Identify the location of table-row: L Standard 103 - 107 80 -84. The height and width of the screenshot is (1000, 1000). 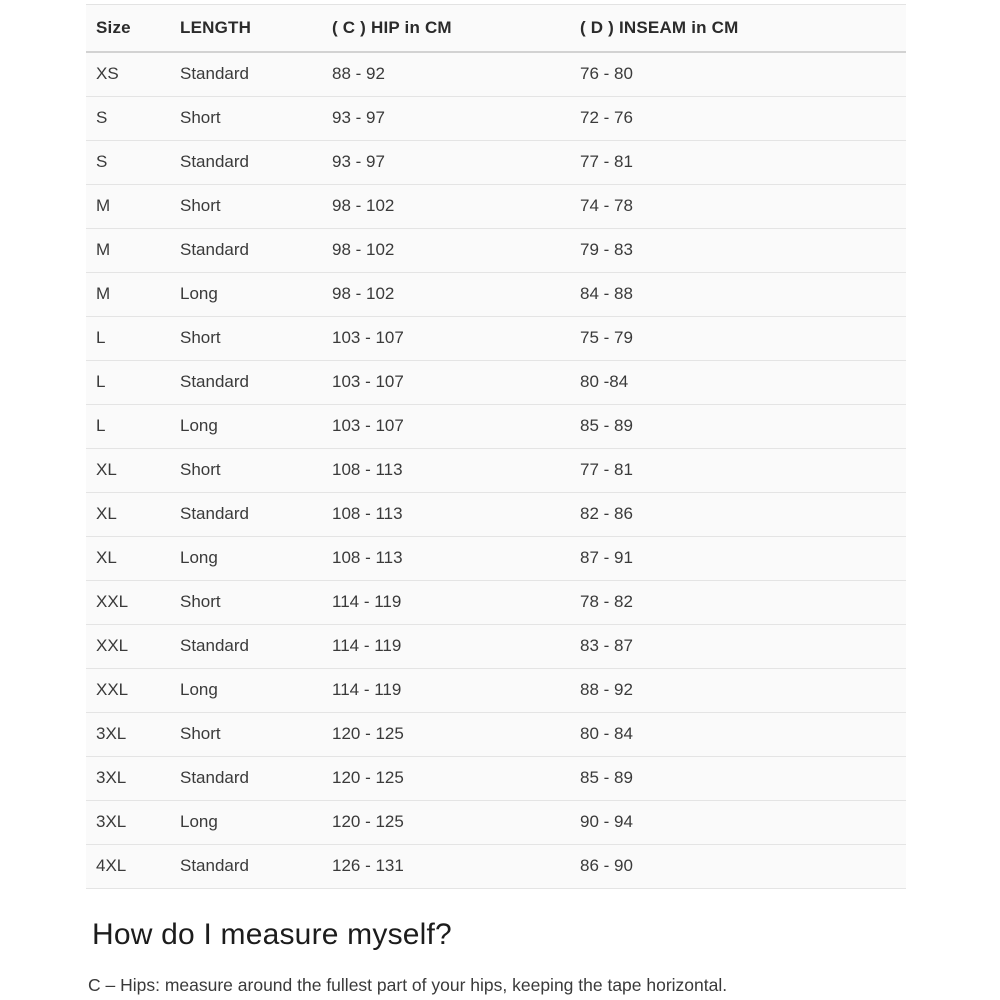
(496, 382).